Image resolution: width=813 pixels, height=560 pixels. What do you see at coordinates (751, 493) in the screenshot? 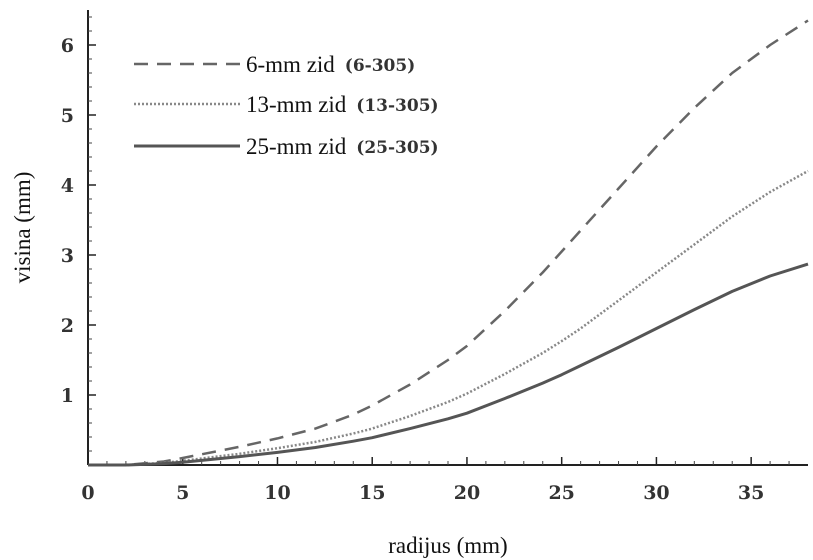
I see `x-tick-label: 35` at bounding box center [751, 493].